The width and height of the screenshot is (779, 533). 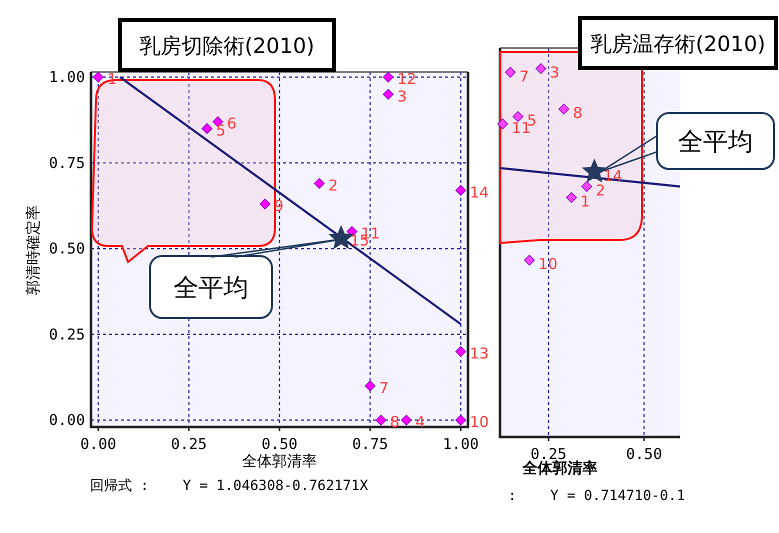 What do you see at coordinates (479, 192) in the screenshot?
I see `label: 14` at bounding box center [479, 192].